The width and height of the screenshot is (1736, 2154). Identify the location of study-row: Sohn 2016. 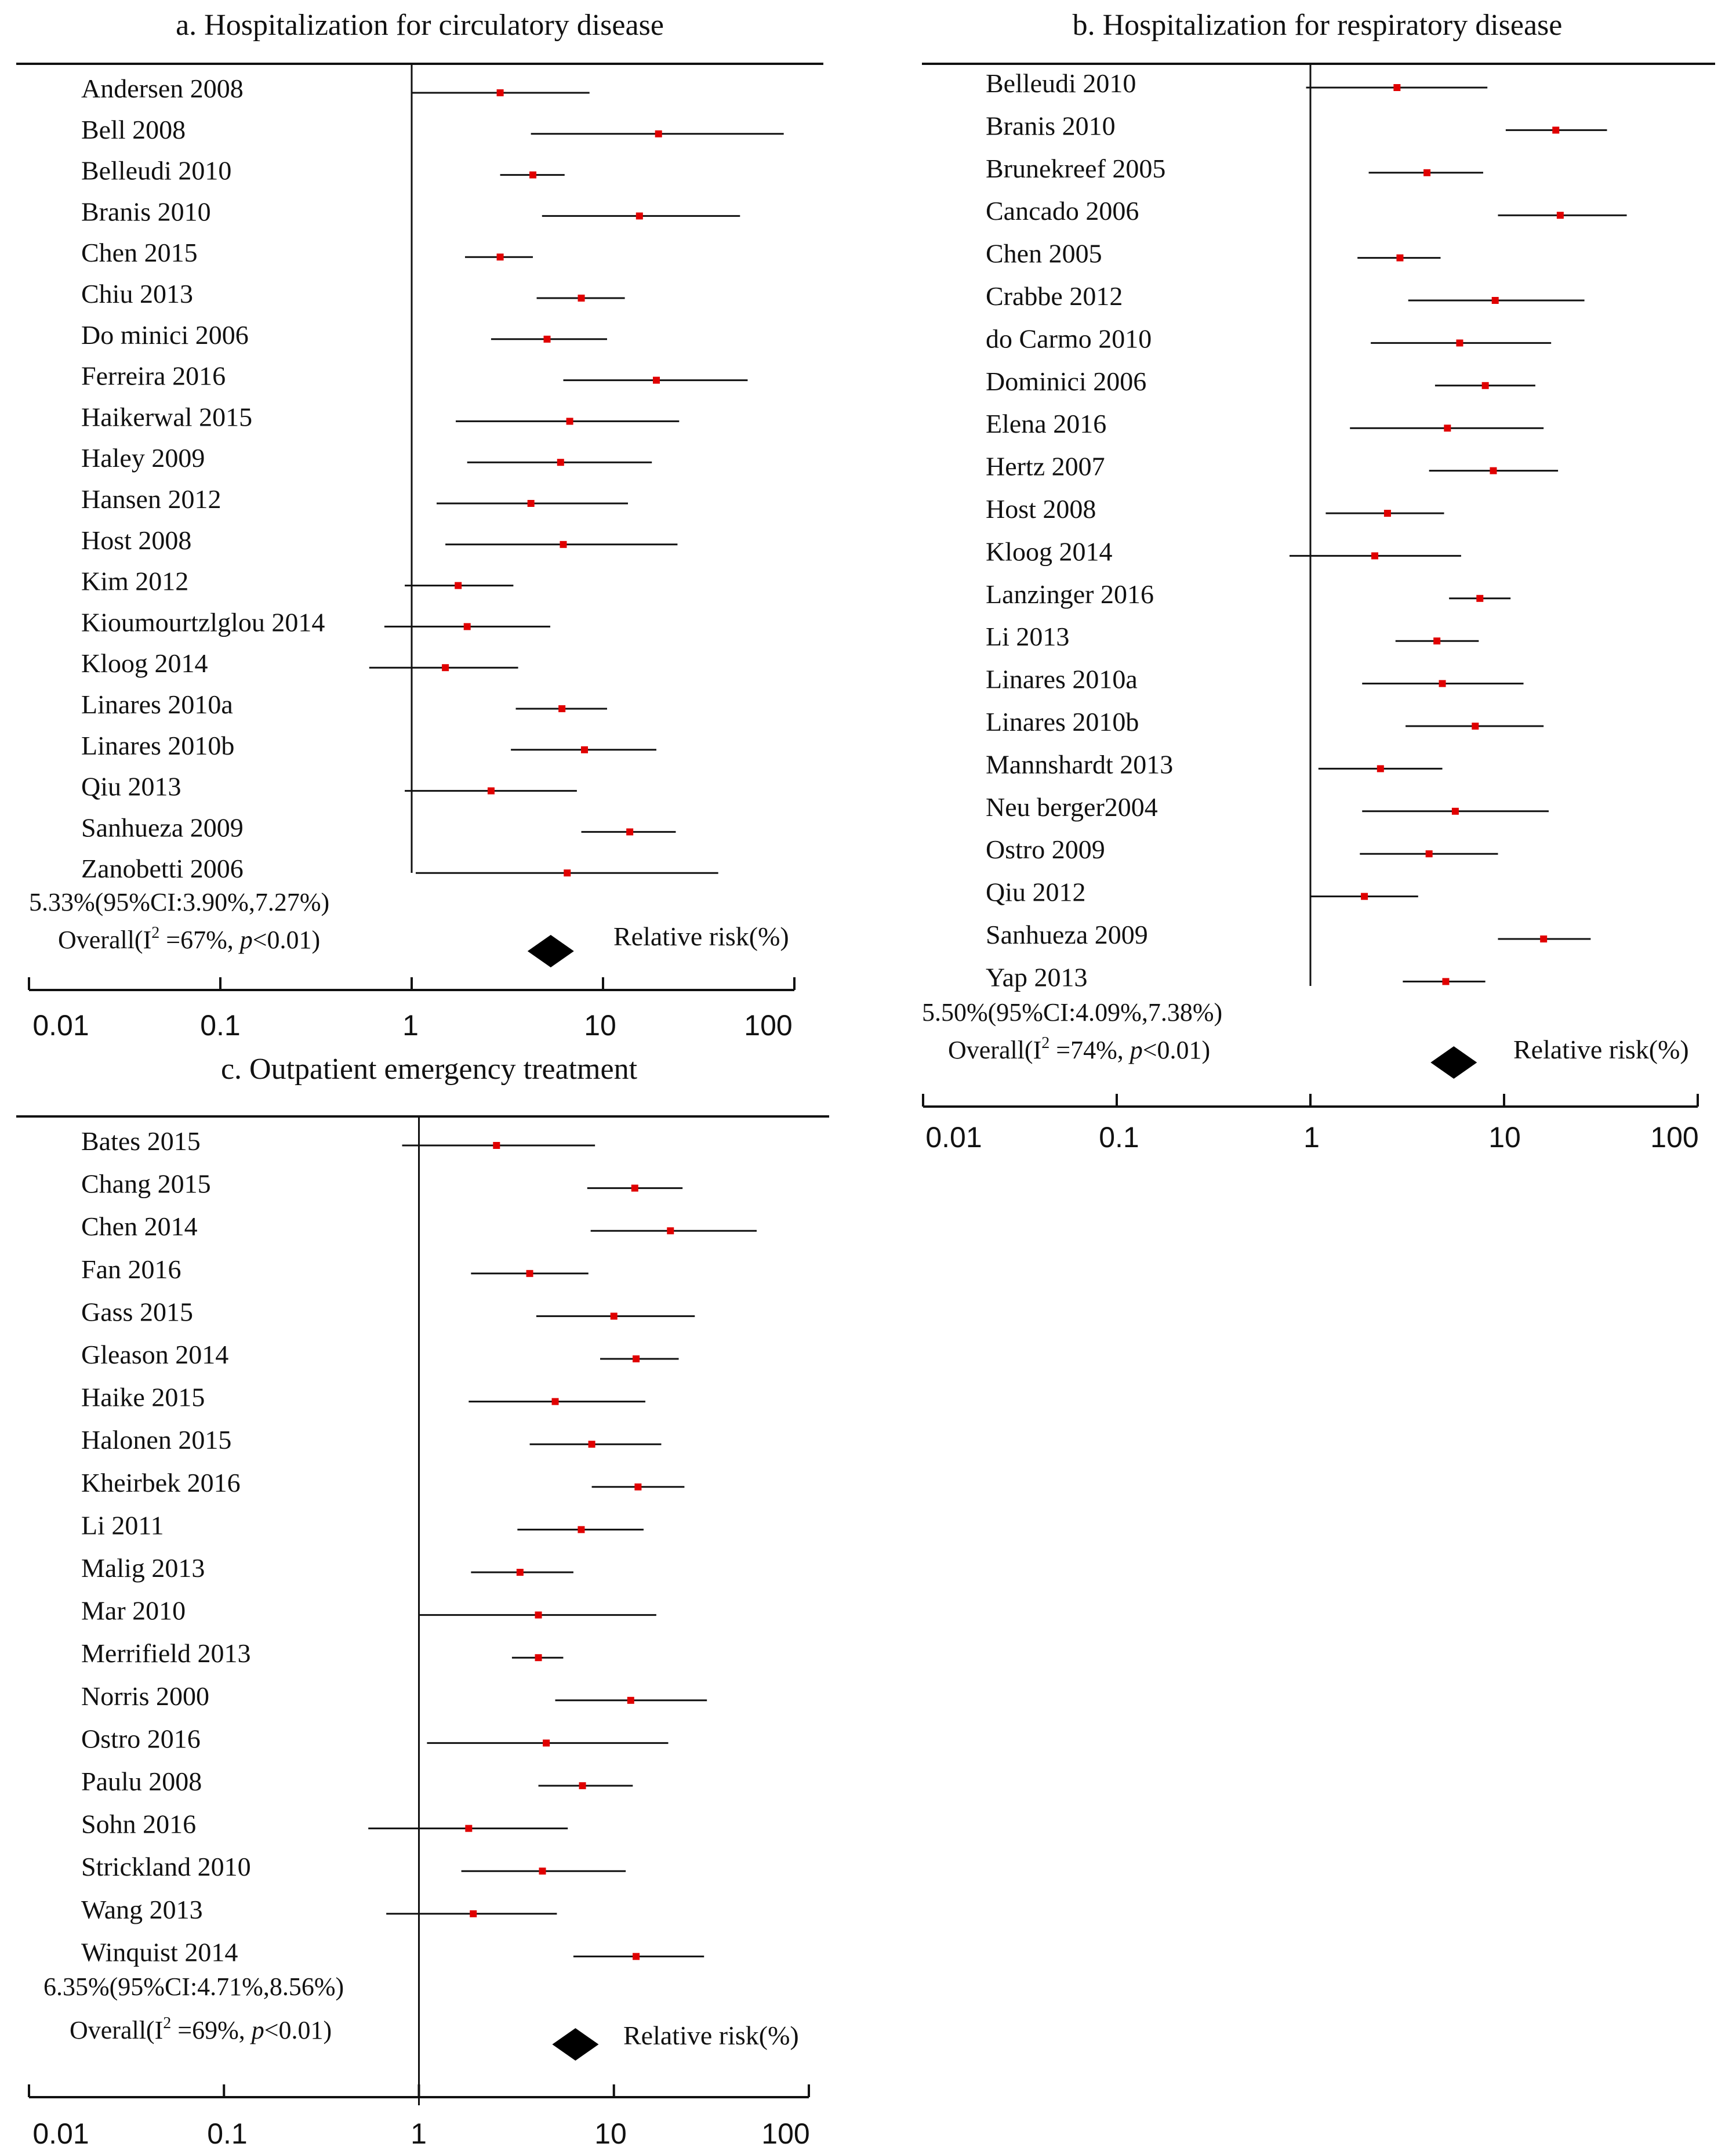
(324, 1824).